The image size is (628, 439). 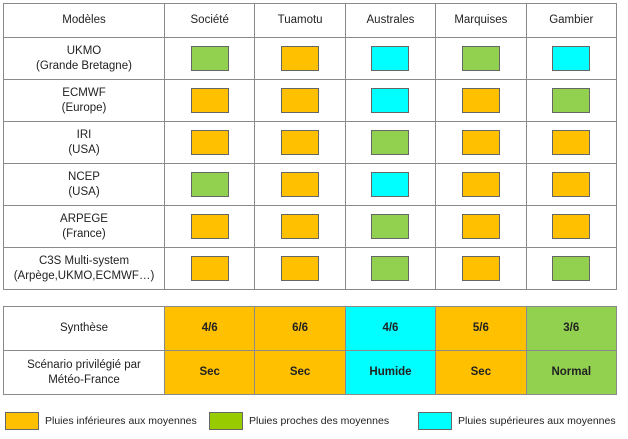 I want to click on model-name-line: ARPEGE, so click(x=84, y=218).